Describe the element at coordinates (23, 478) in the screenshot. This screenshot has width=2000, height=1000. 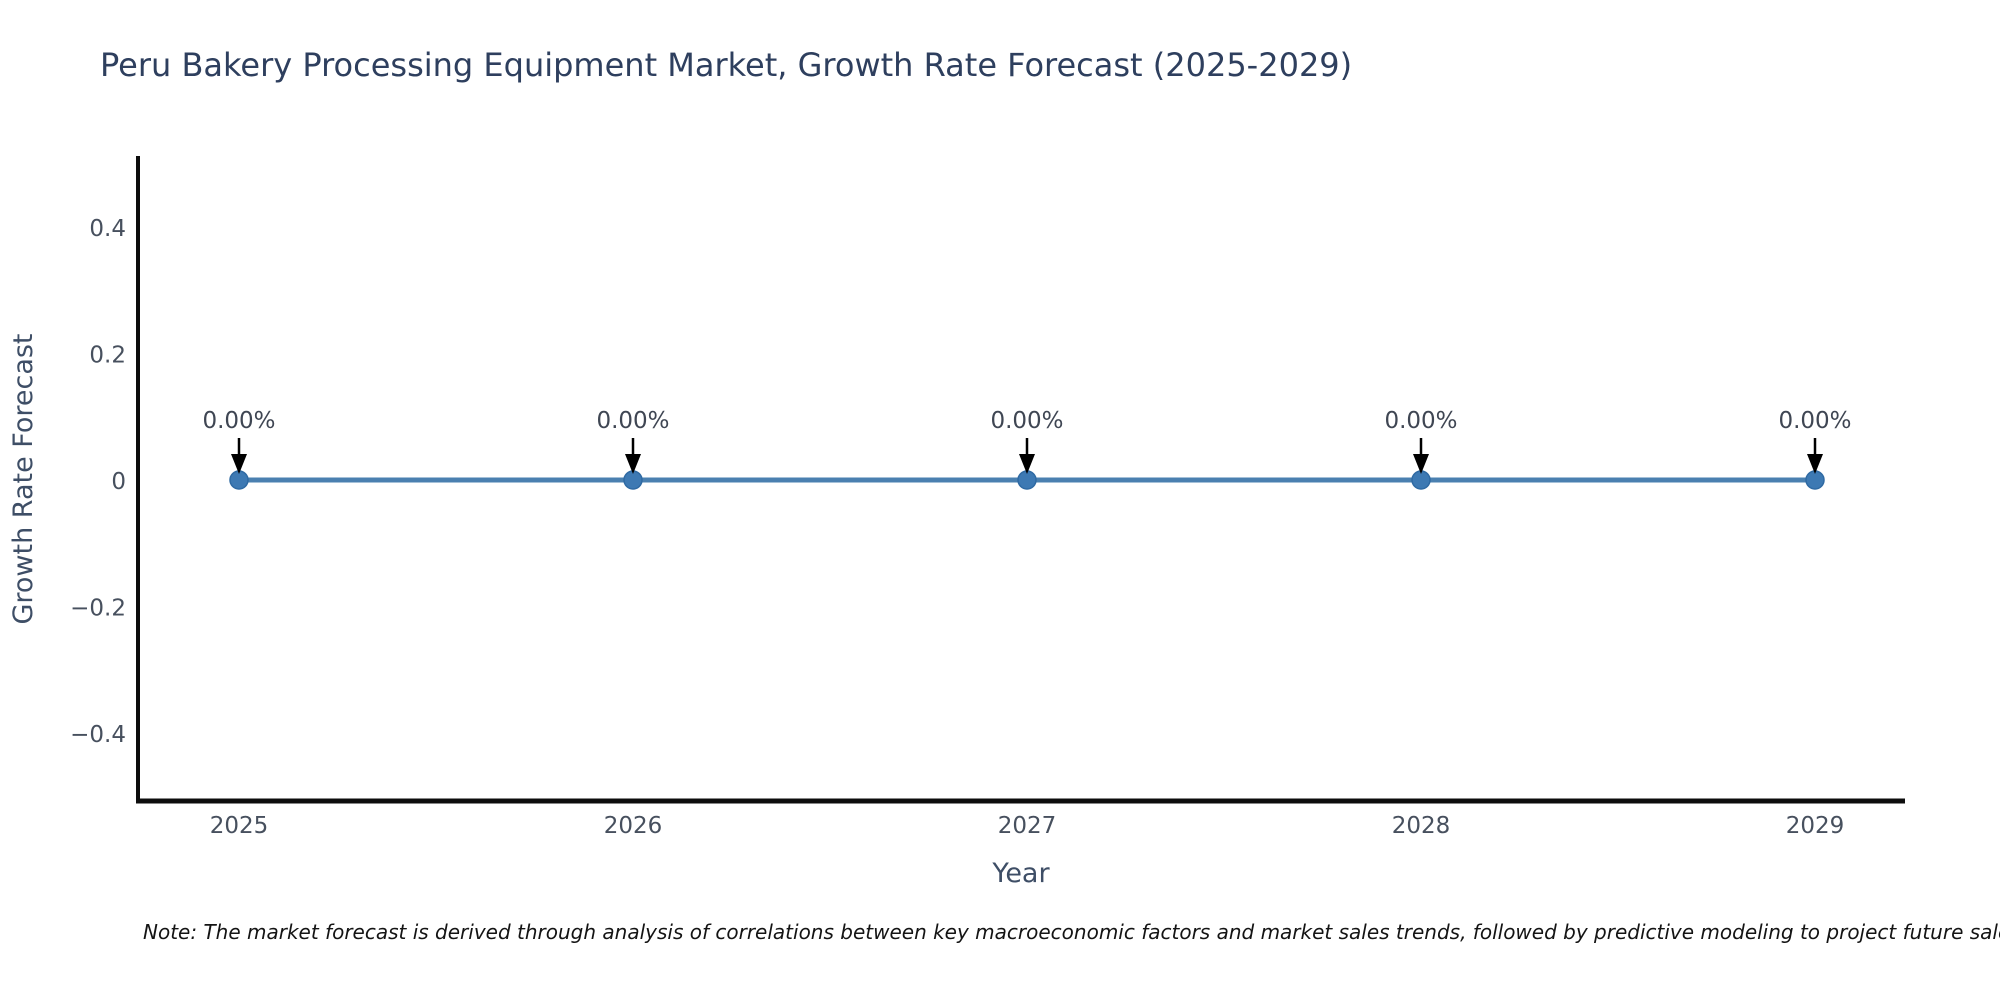
I see `y-axis-title: Growth Rate Forecast` at that location.